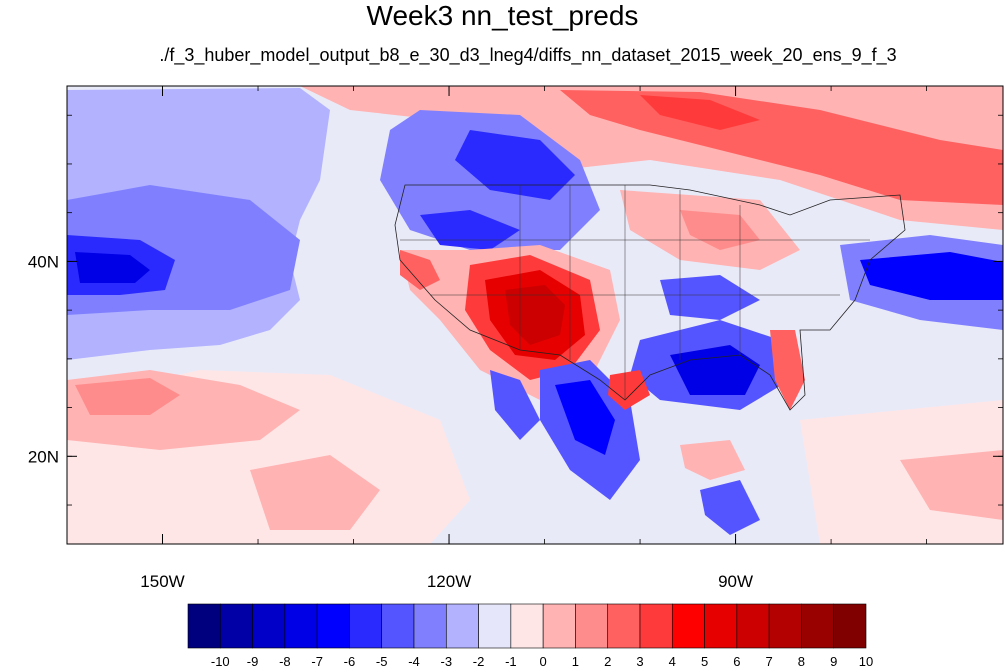  Describe the element at coordinates (710, 297) in the screenshot. I see `contour-east-blue` at that location.